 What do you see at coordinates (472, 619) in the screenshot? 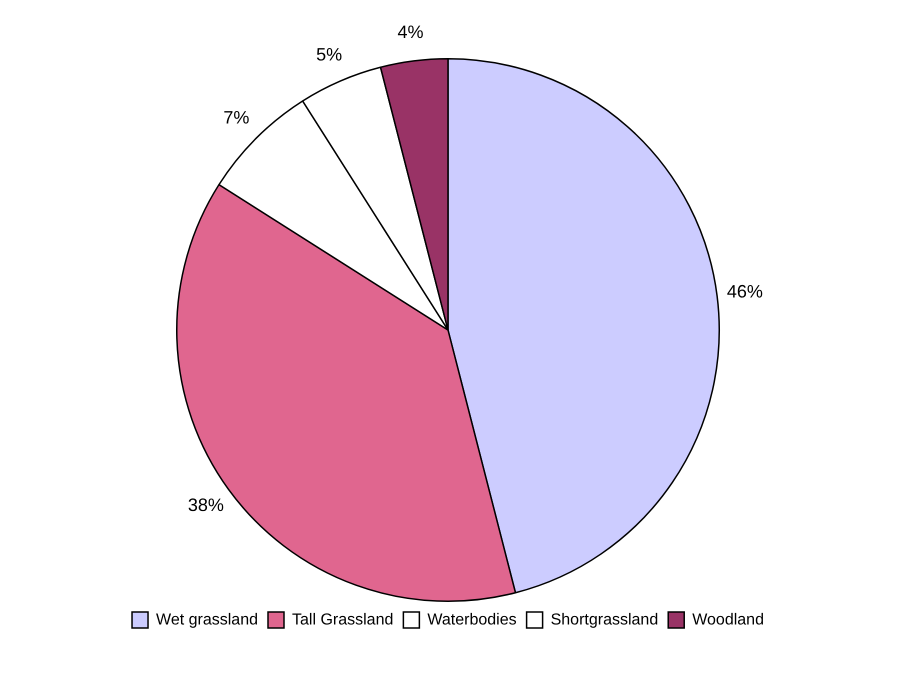
I see `legend-label: Waterbodies` at bounding box center [472, 619].